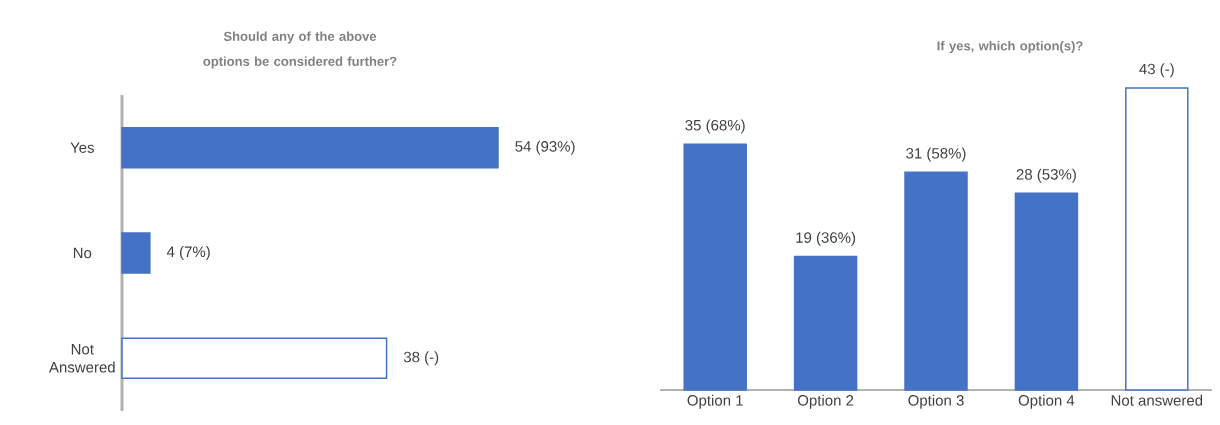 Image resolution: width=1220 pixels, height=425 pixels. Describe the element at coordinates (1046, 175) in the screenshot. I see `data-label: 28 (53%)` at that location.